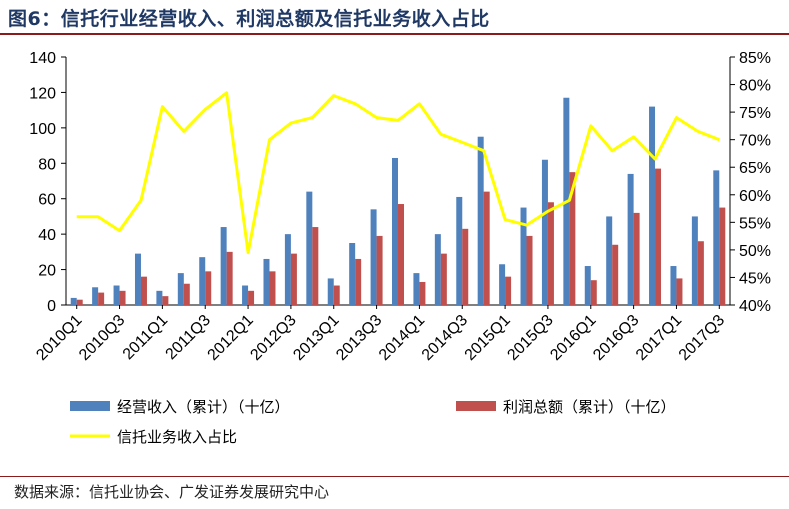 This screenshot has height=509, width=789. I want to click on legend-label-profit: 利润总额（累计）（十亿）, so click(589, 407).